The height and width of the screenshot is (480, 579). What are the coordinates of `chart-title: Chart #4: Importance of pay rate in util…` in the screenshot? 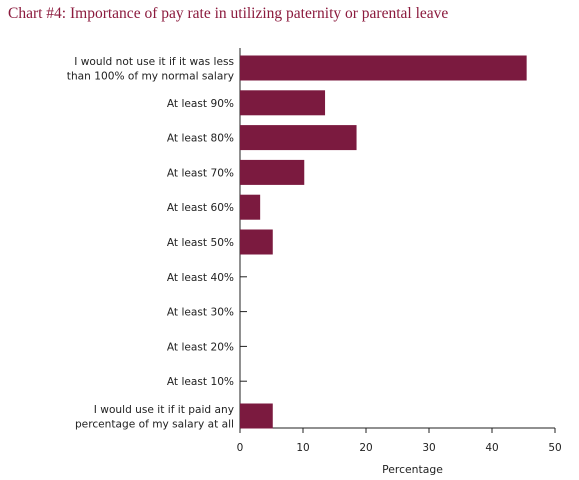 It's located at (228, 13).